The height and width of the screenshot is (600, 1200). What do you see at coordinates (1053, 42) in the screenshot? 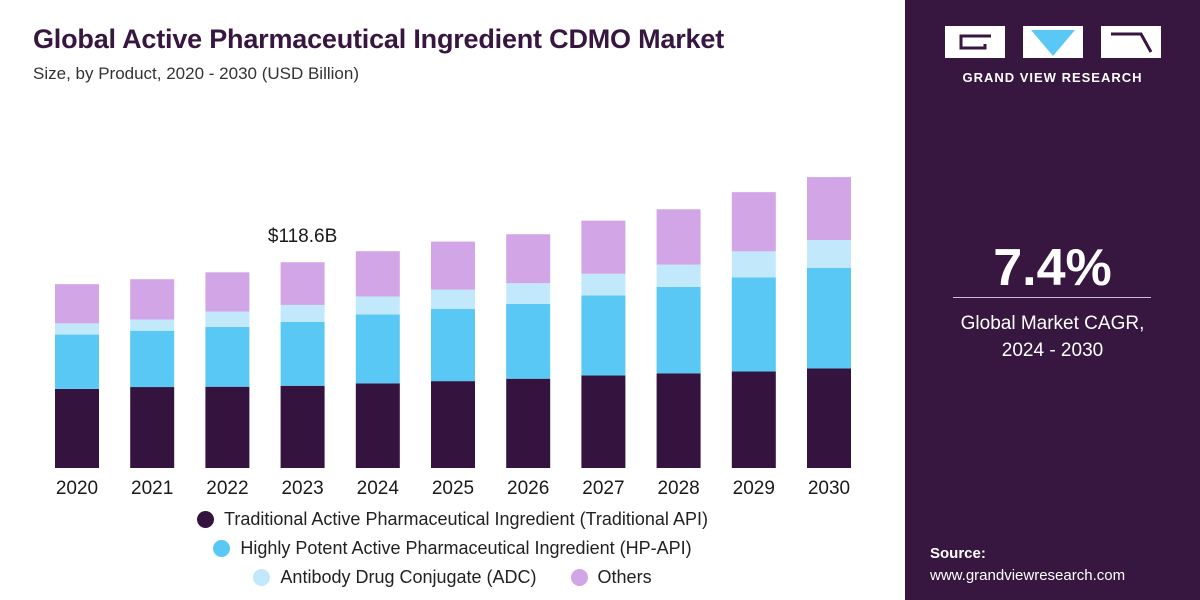
I see `grand-view-research-logo` at bounding box center [1053, 42].